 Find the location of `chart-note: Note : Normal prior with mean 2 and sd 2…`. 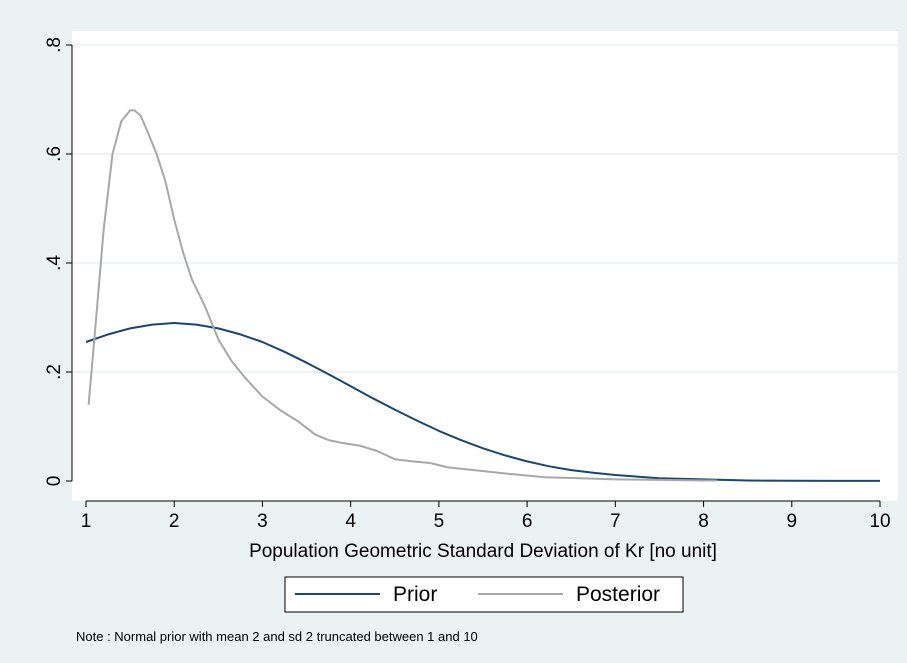

chart-note: Note : Normal prior with mean 2 and sd 2… is located at coordinates (277, 636).